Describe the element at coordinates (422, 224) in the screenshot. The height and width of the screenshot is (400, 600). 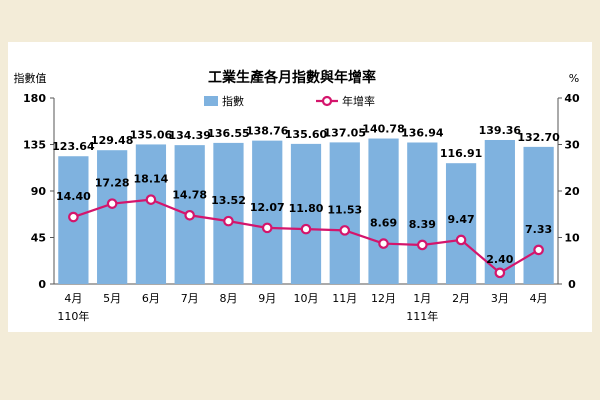
I see `line-value-label: 8.39` at that location.